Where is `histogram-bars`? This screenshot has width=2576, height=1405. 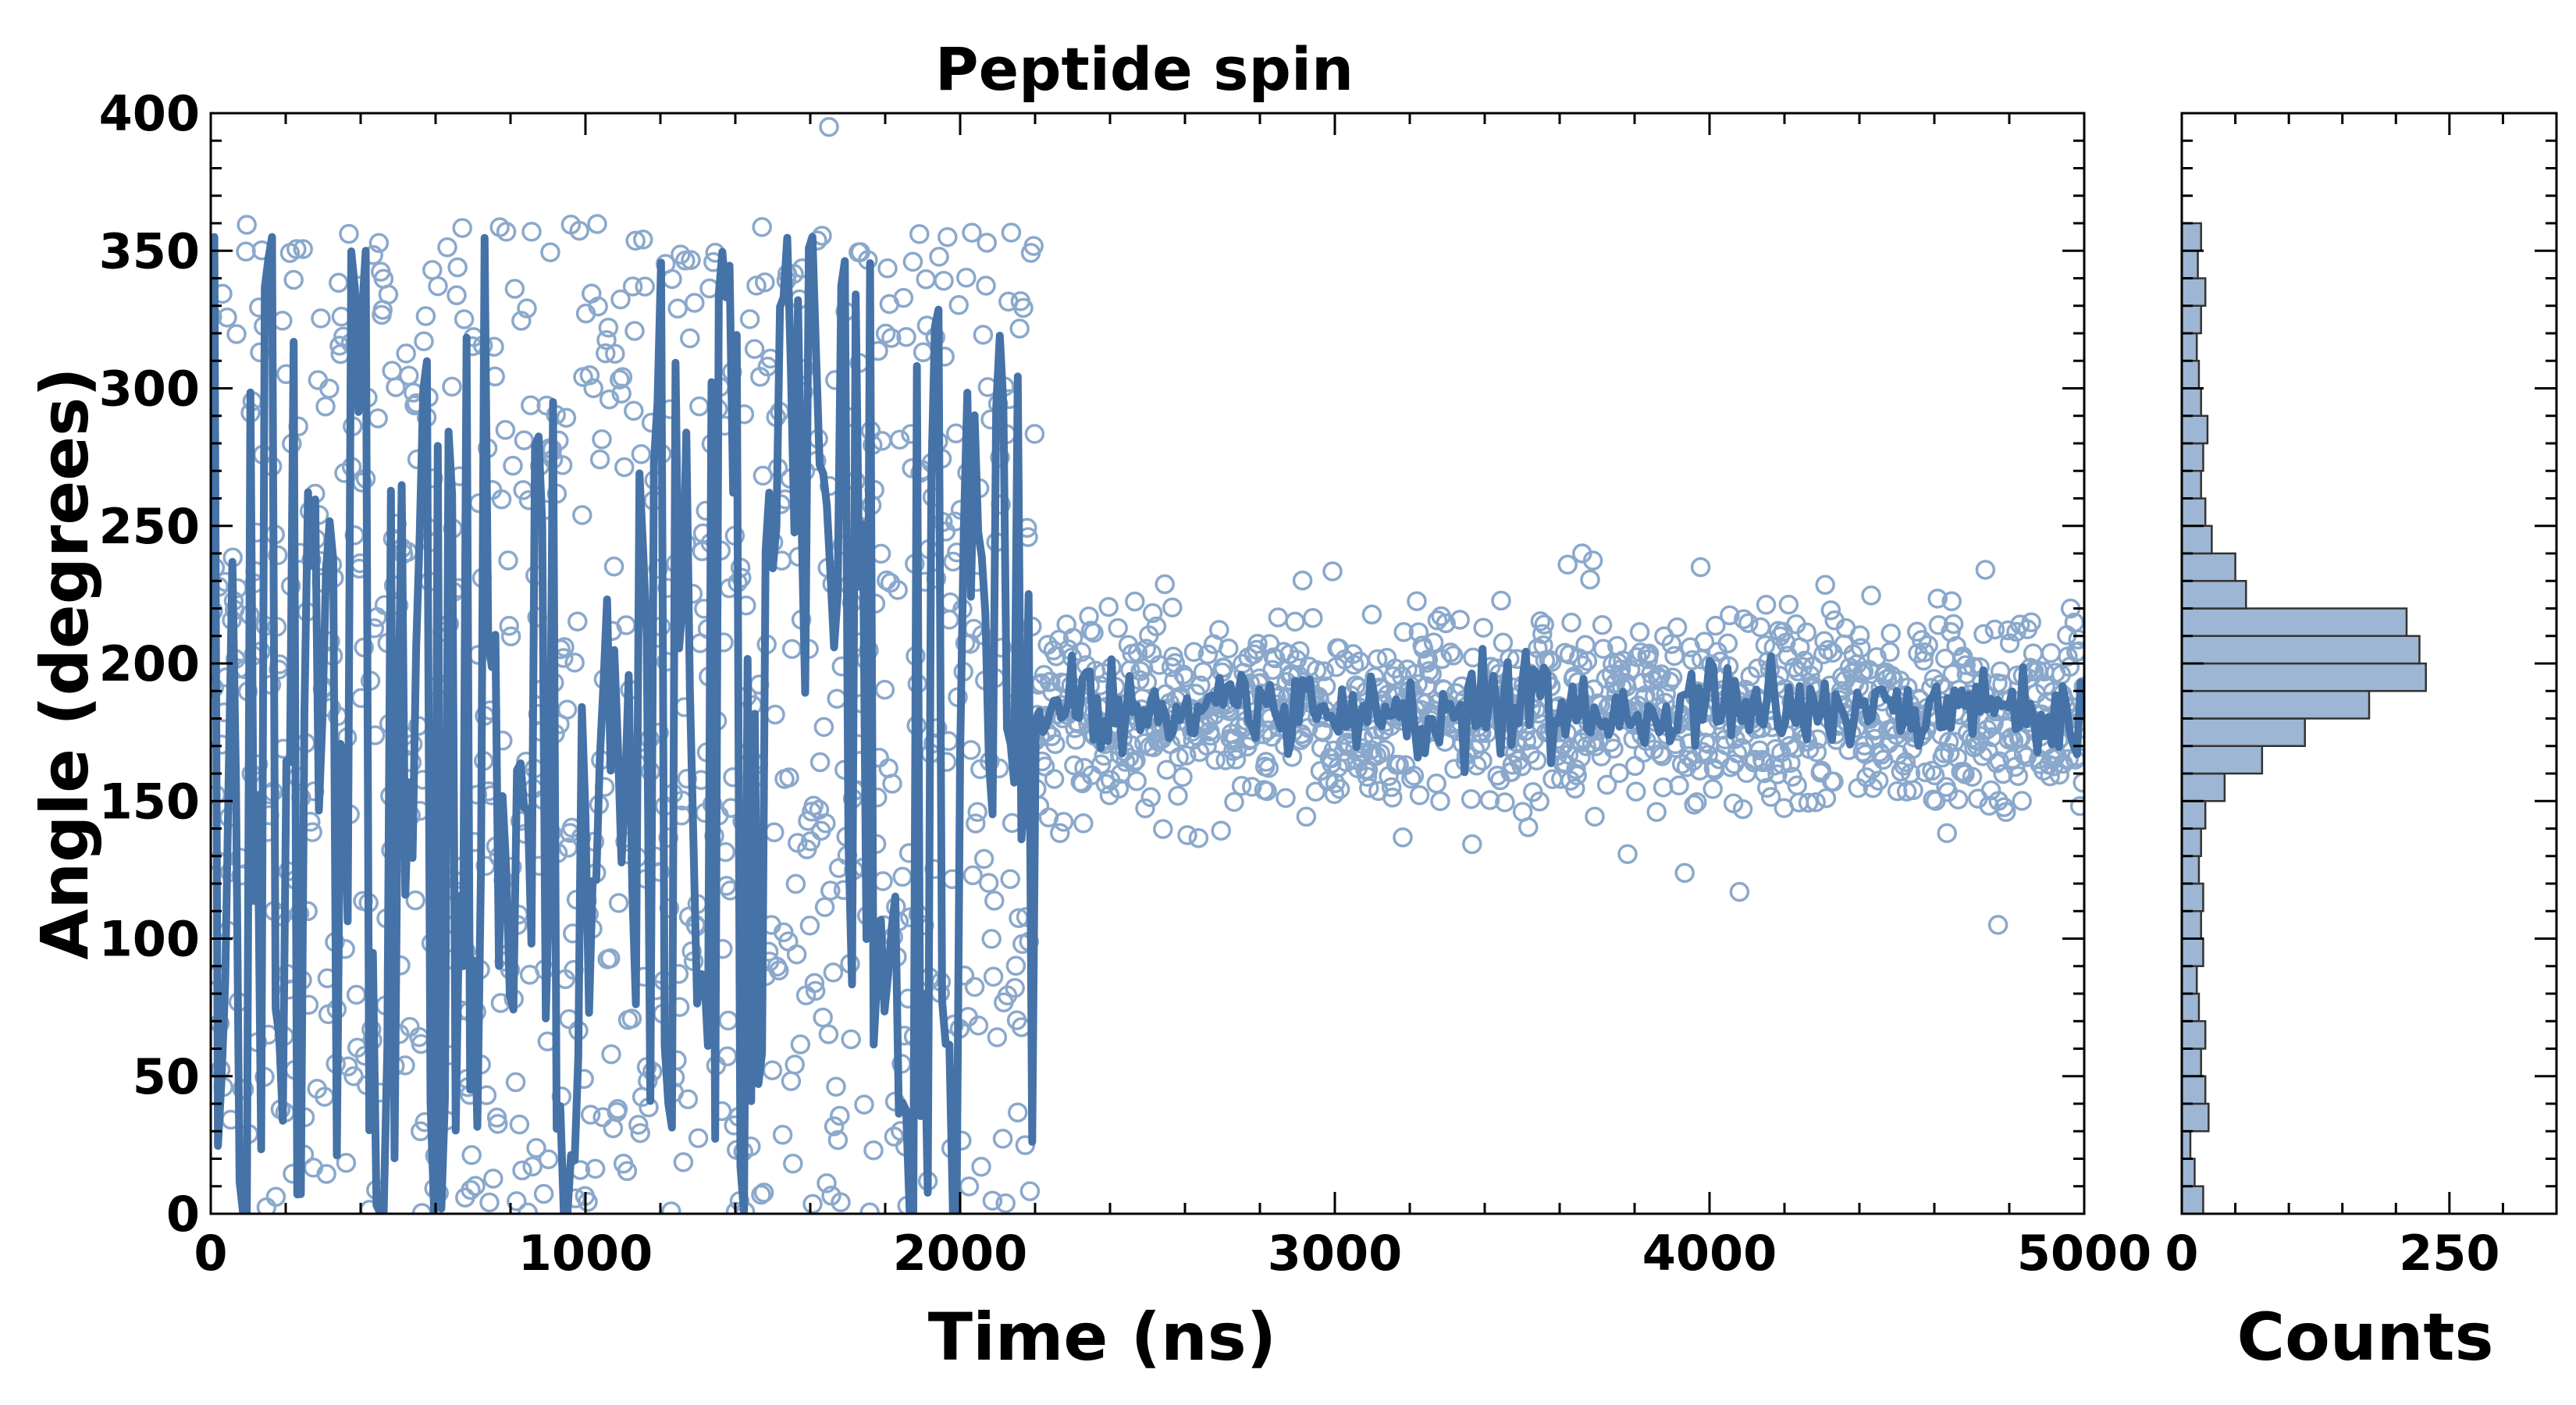 histogram-bars is located at coordinates (2303, 718).